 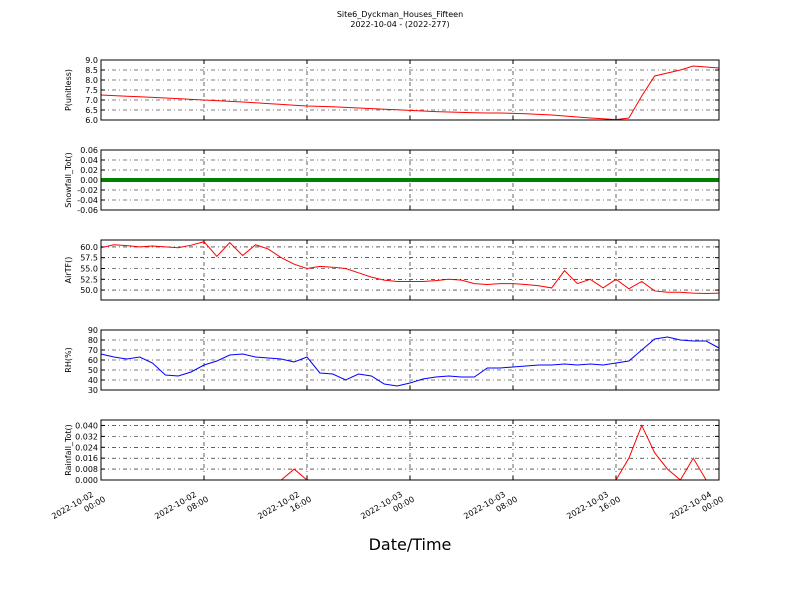 What do you see at coordinates (91, 60) in the screenshot?
I see `y-tick-label: 9.0` at bounding box center [91, 60].